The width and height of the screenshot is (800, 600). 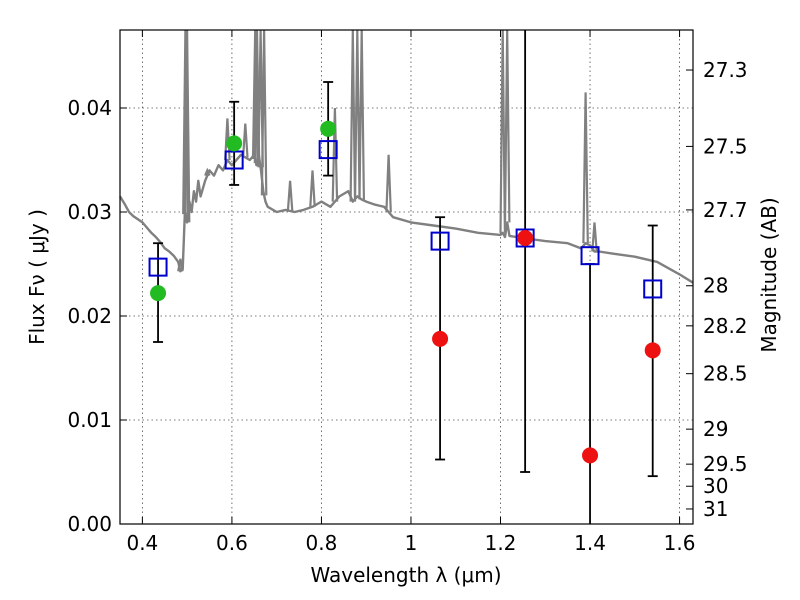 What do you see at coordinates (37, 277) in the screenshot?
I see `y-axis-label: Flux Fν ( μJy )` at bounding box center [37, 277].